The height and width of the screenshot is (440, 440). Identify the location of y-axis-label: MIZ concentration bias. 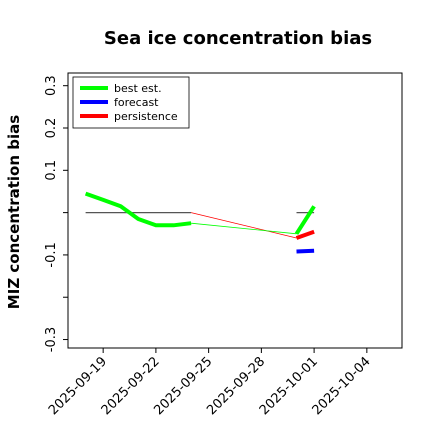
(14, 212).